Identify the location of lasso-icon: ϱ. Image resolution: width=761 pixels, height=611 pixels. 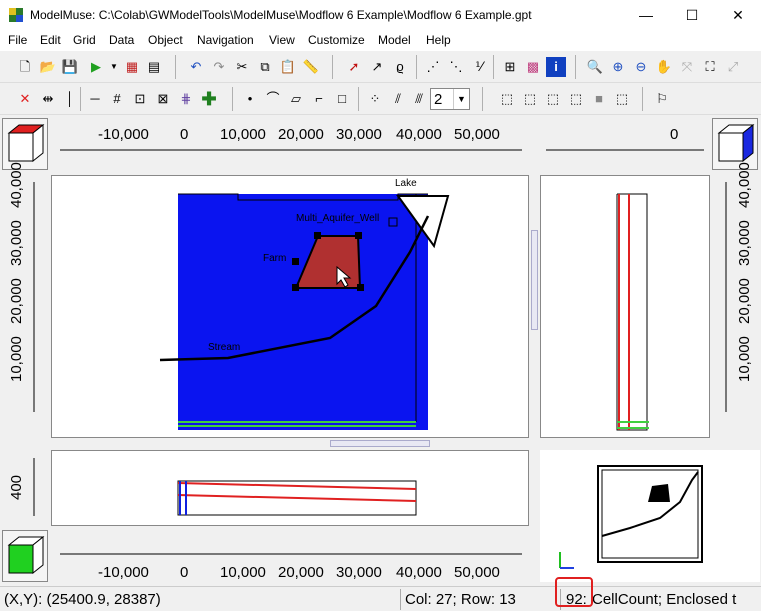
(400, 66).